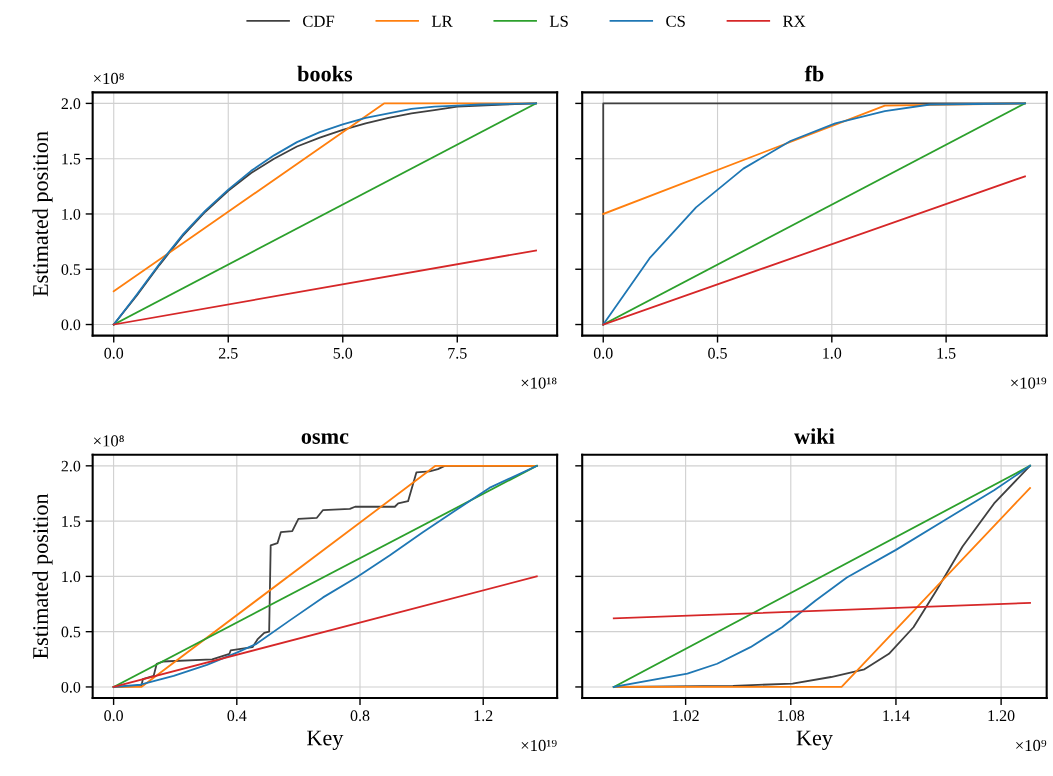 This screenshot has width=1053, height=776. Describe the element at coordinates (1031, 745) in the screenshot. I see `text: ×10⁹` at that location.